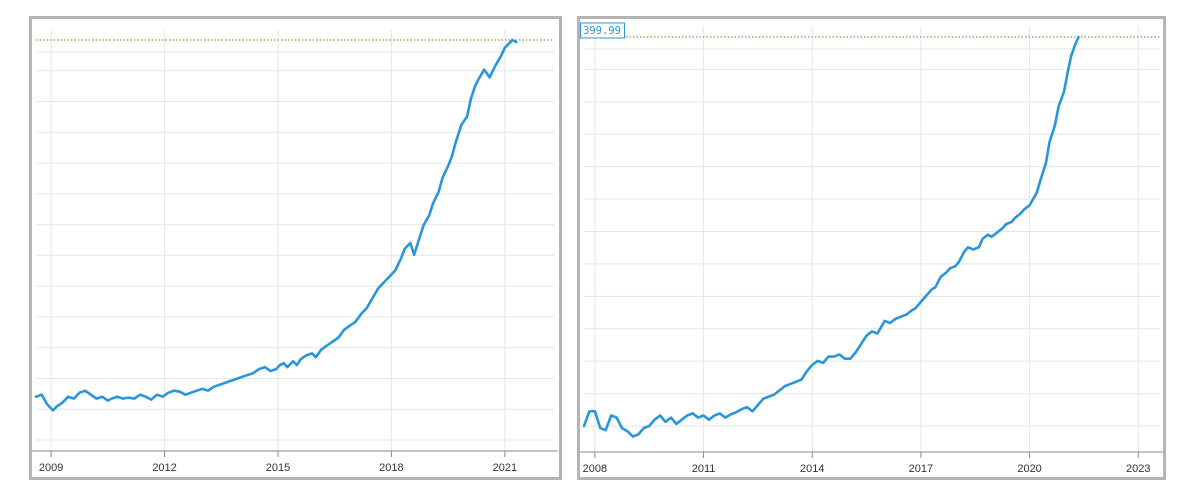 Image resolution: width=1200 pixels, height=502 pixels. I want to click on max-value-label: 399.99, so click(602, 31).